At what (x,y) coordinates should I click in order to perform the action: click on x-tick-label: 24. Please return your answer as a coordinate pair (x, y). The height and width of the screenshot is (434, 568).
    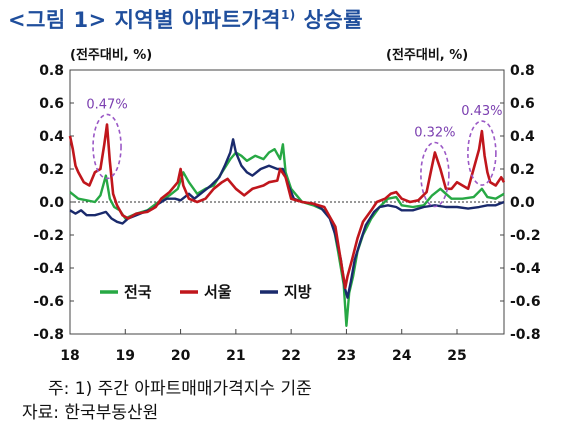
    Looking at the image, I should click on (402, 356).